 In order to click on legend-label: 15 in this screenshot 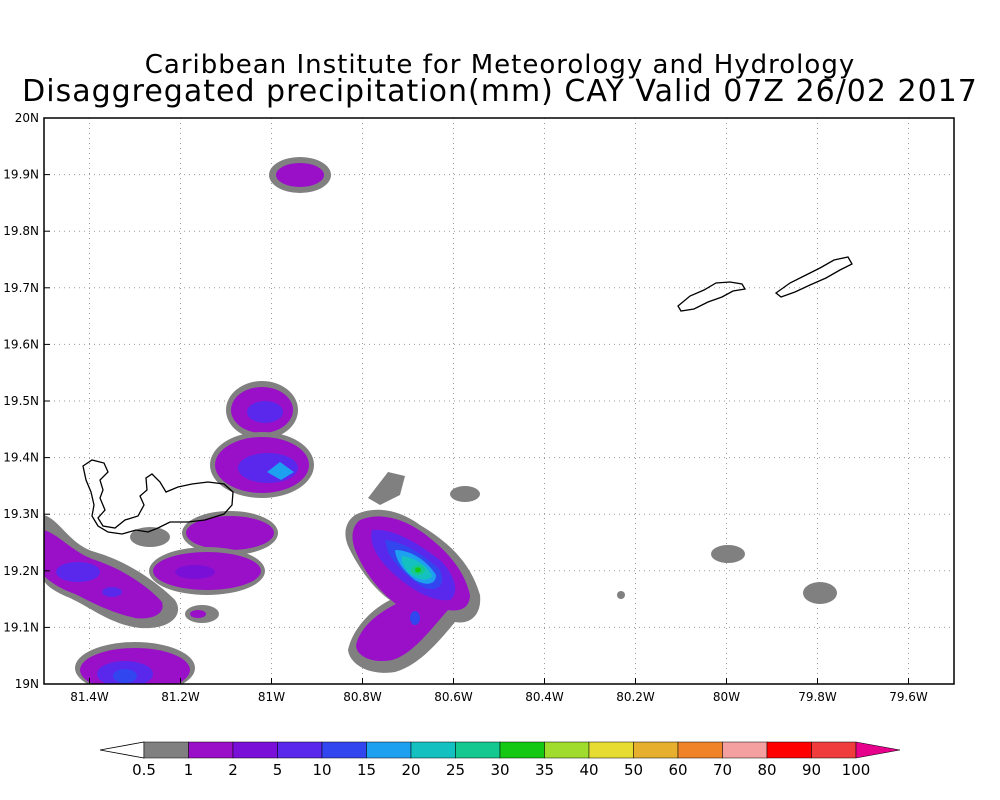, I will do `click(366, 770)`.